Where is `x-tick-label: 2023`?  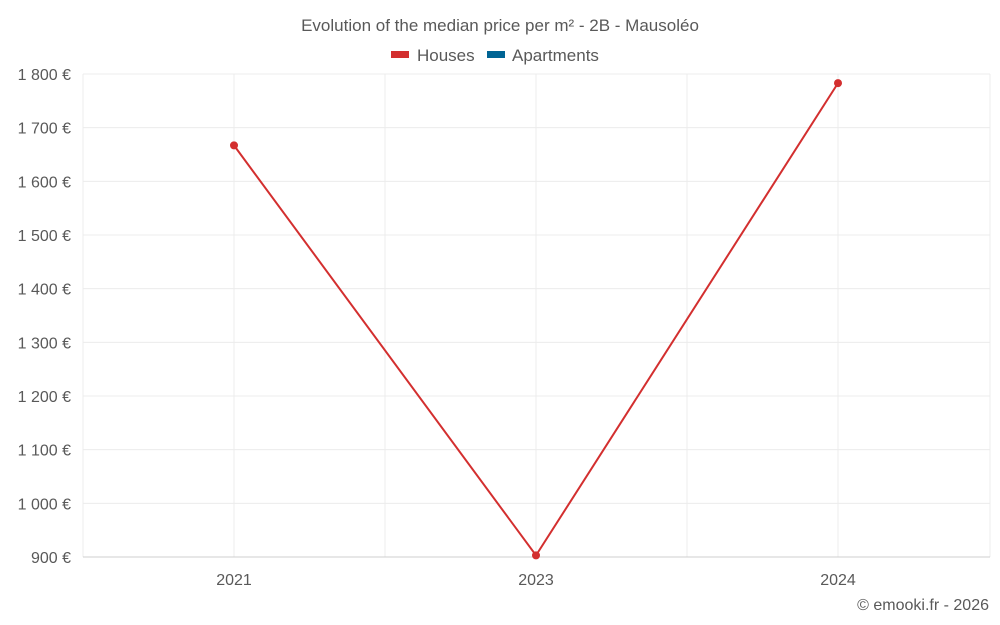 x-tick-label: 2023 is located at coordinates (536, 580).